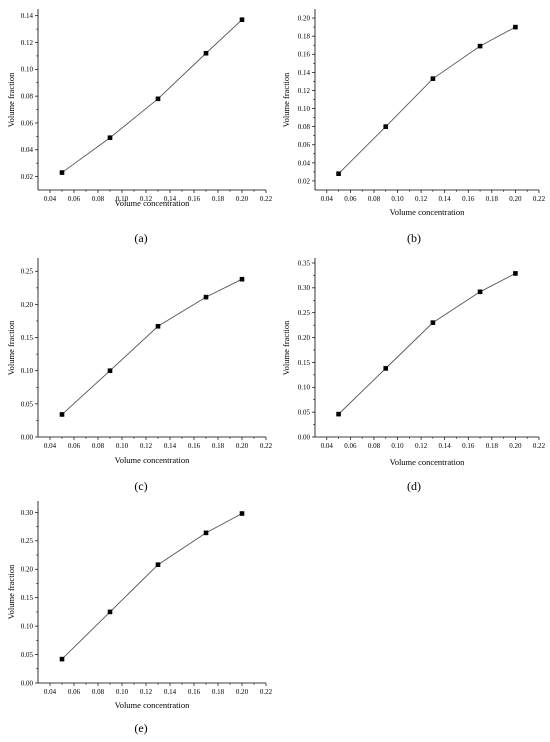  What do you see at coordinates (304, 263) in the screenshot?
I see `y-tick-label: 0.35` at bounding box center [304, 263].